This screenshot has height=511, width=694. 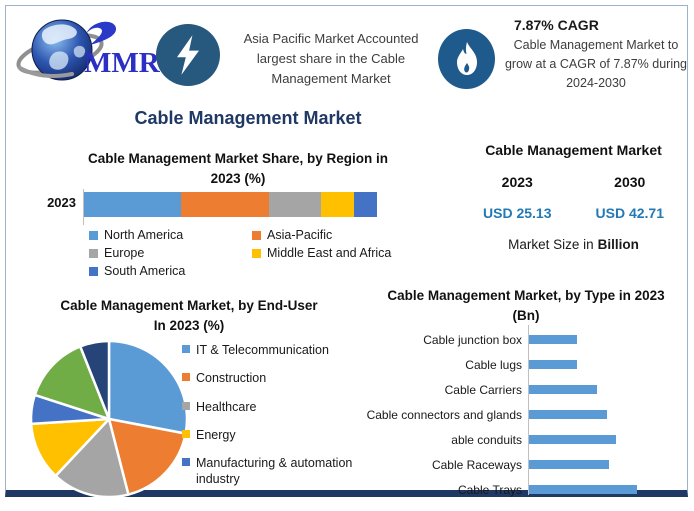 What do you see at coordinates (188, 55) in the screenshot?
I see `lightning-icon` at bounding box center [188, 55].